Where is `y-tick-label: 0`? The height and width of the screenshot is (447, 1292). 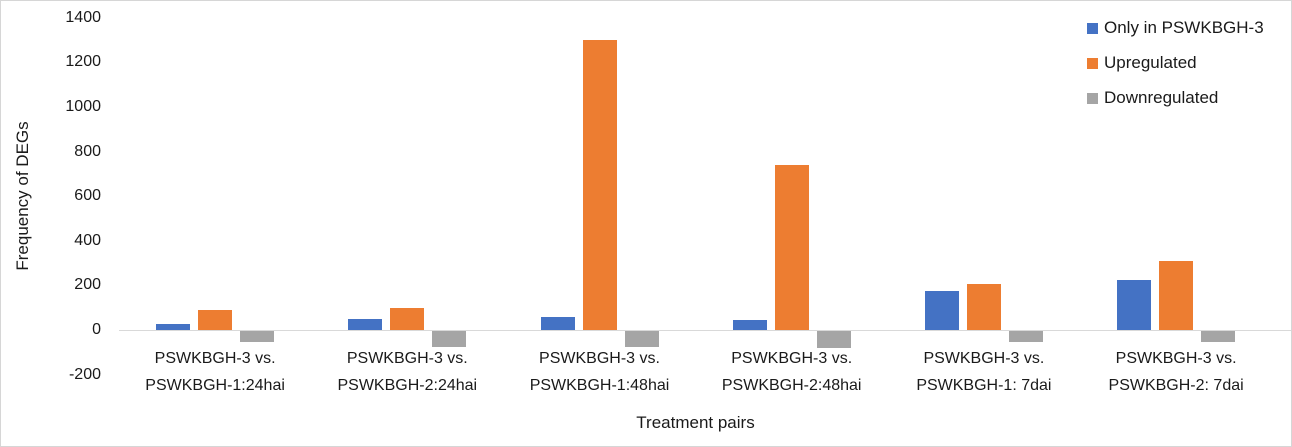
y-tick-label: 0 is located at coordinates (96, 329).